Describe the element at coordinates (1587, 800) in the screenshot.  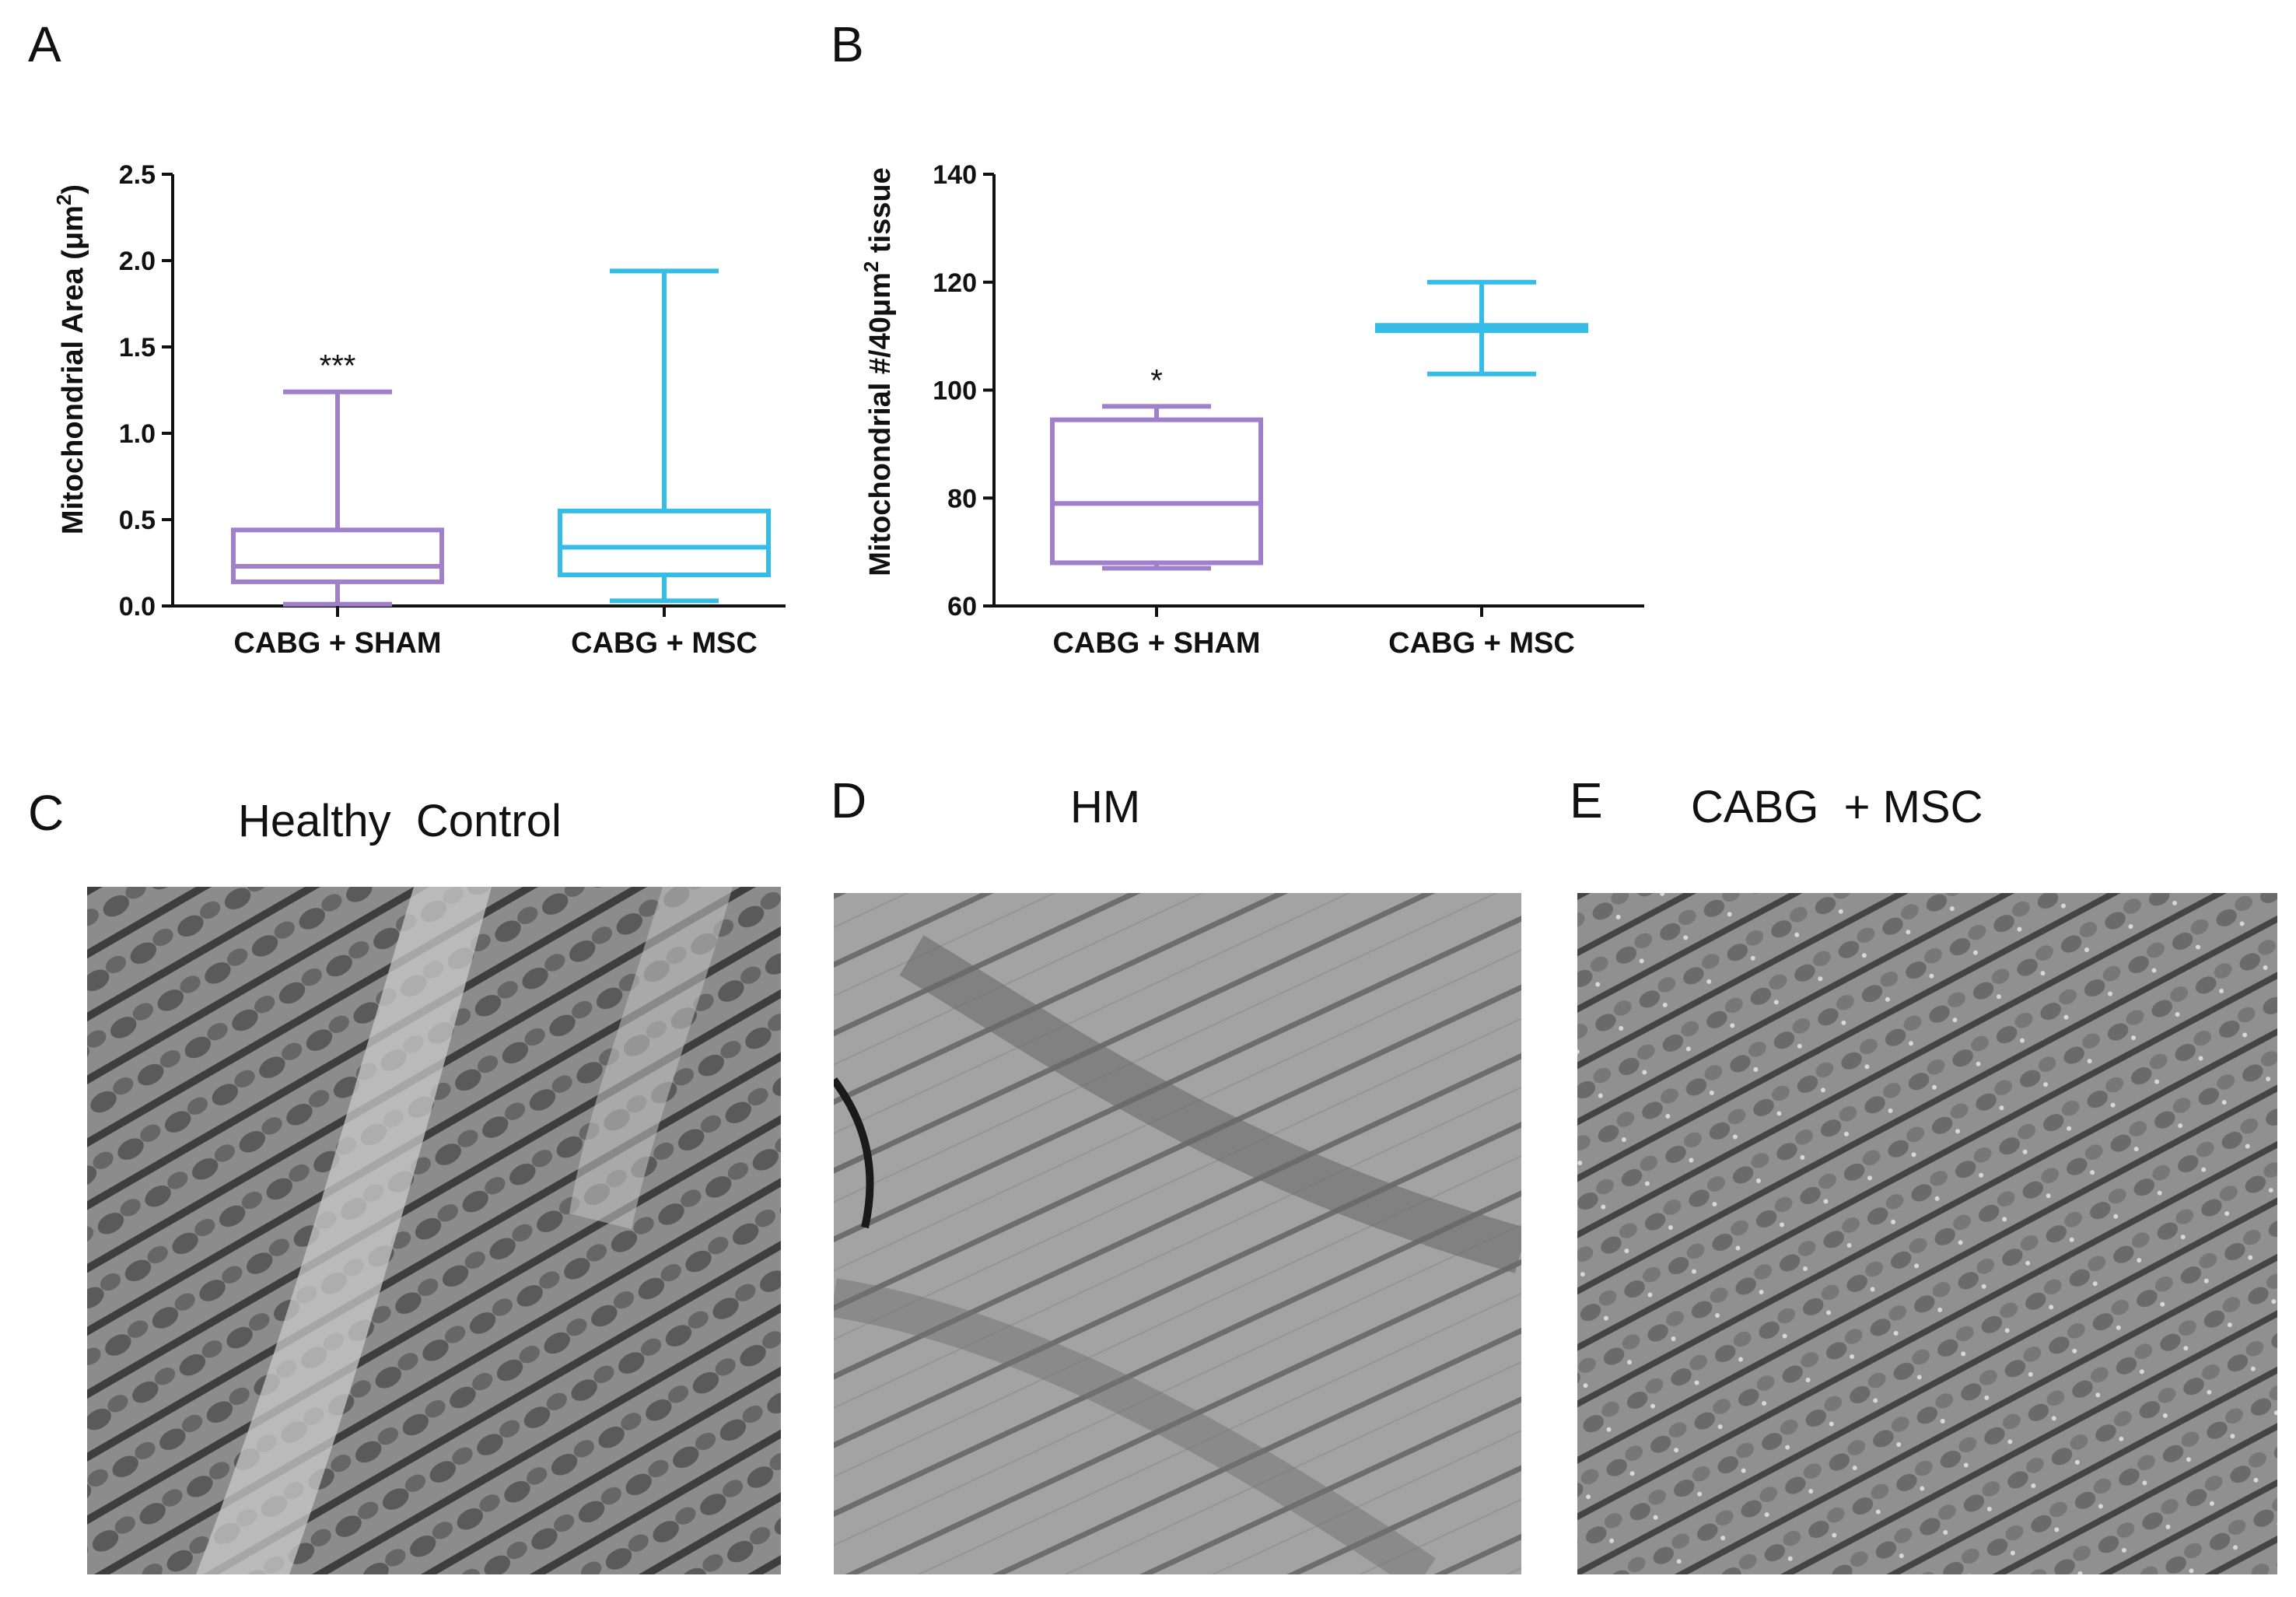
I see `panel-letter-e: E` at that location.